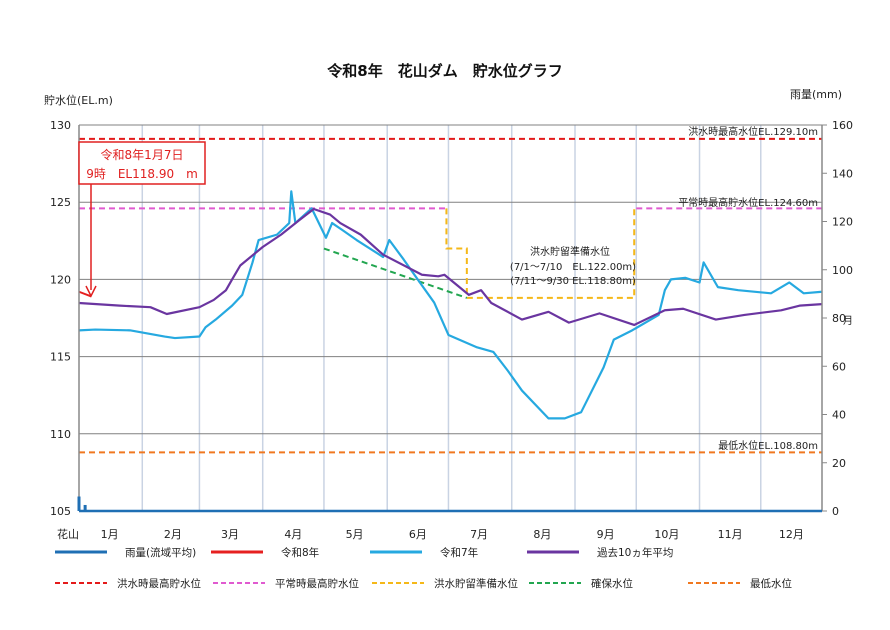 The height and width of the screenshot is (630, 890). I want to click on flood-max-label: 洪水時最高水位EL.129.10m, so click(753, 131).